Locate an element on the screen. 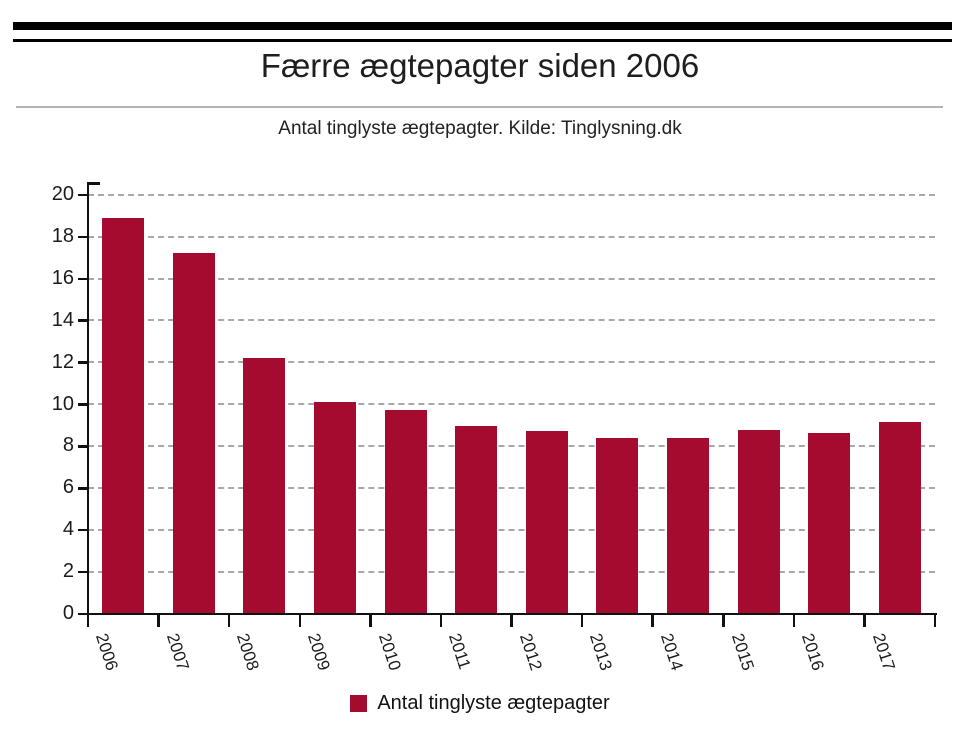  legend-swatch-icon is located at coordinates (359, 703).